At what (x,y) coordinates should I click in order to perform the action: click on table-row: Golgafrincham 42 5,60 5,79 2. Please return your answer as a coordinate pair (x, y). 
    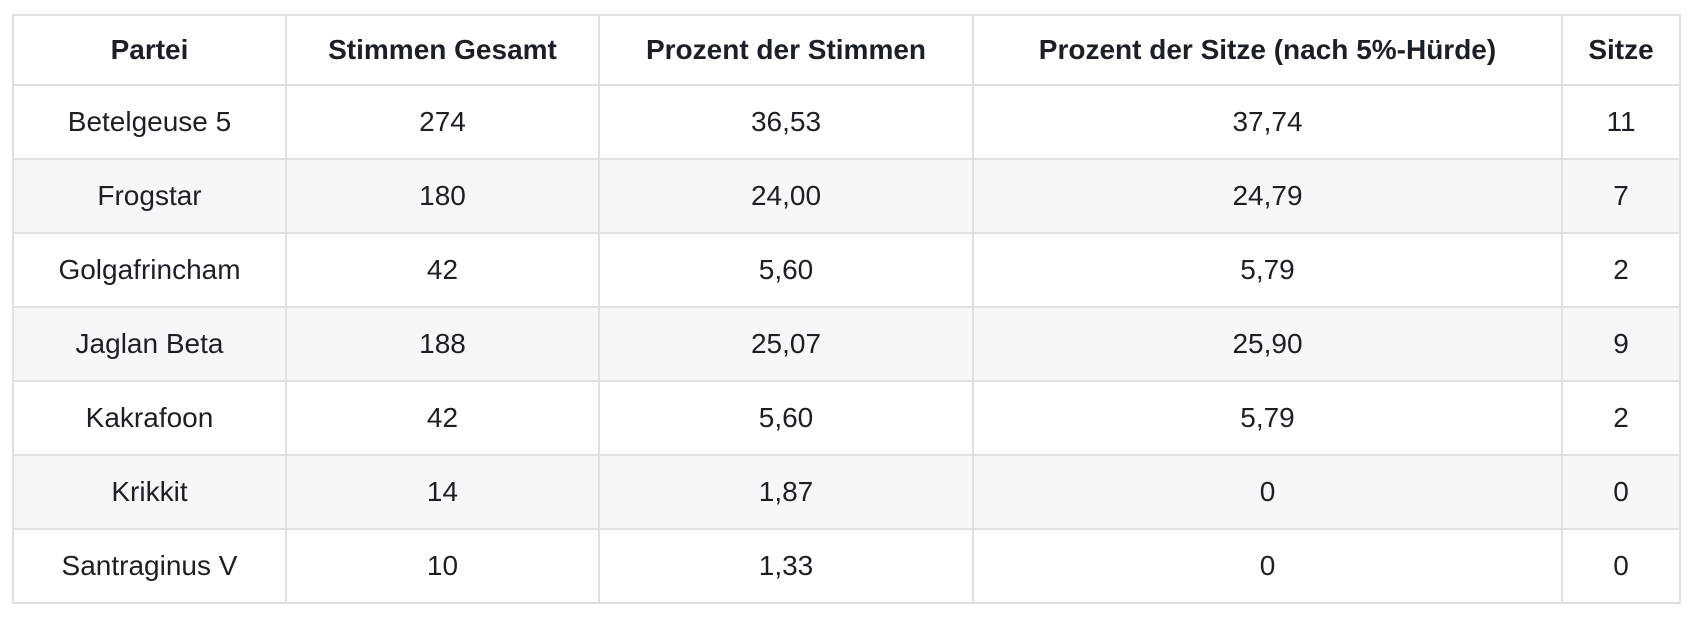
    Looking at the image, I should click on (846, 270).